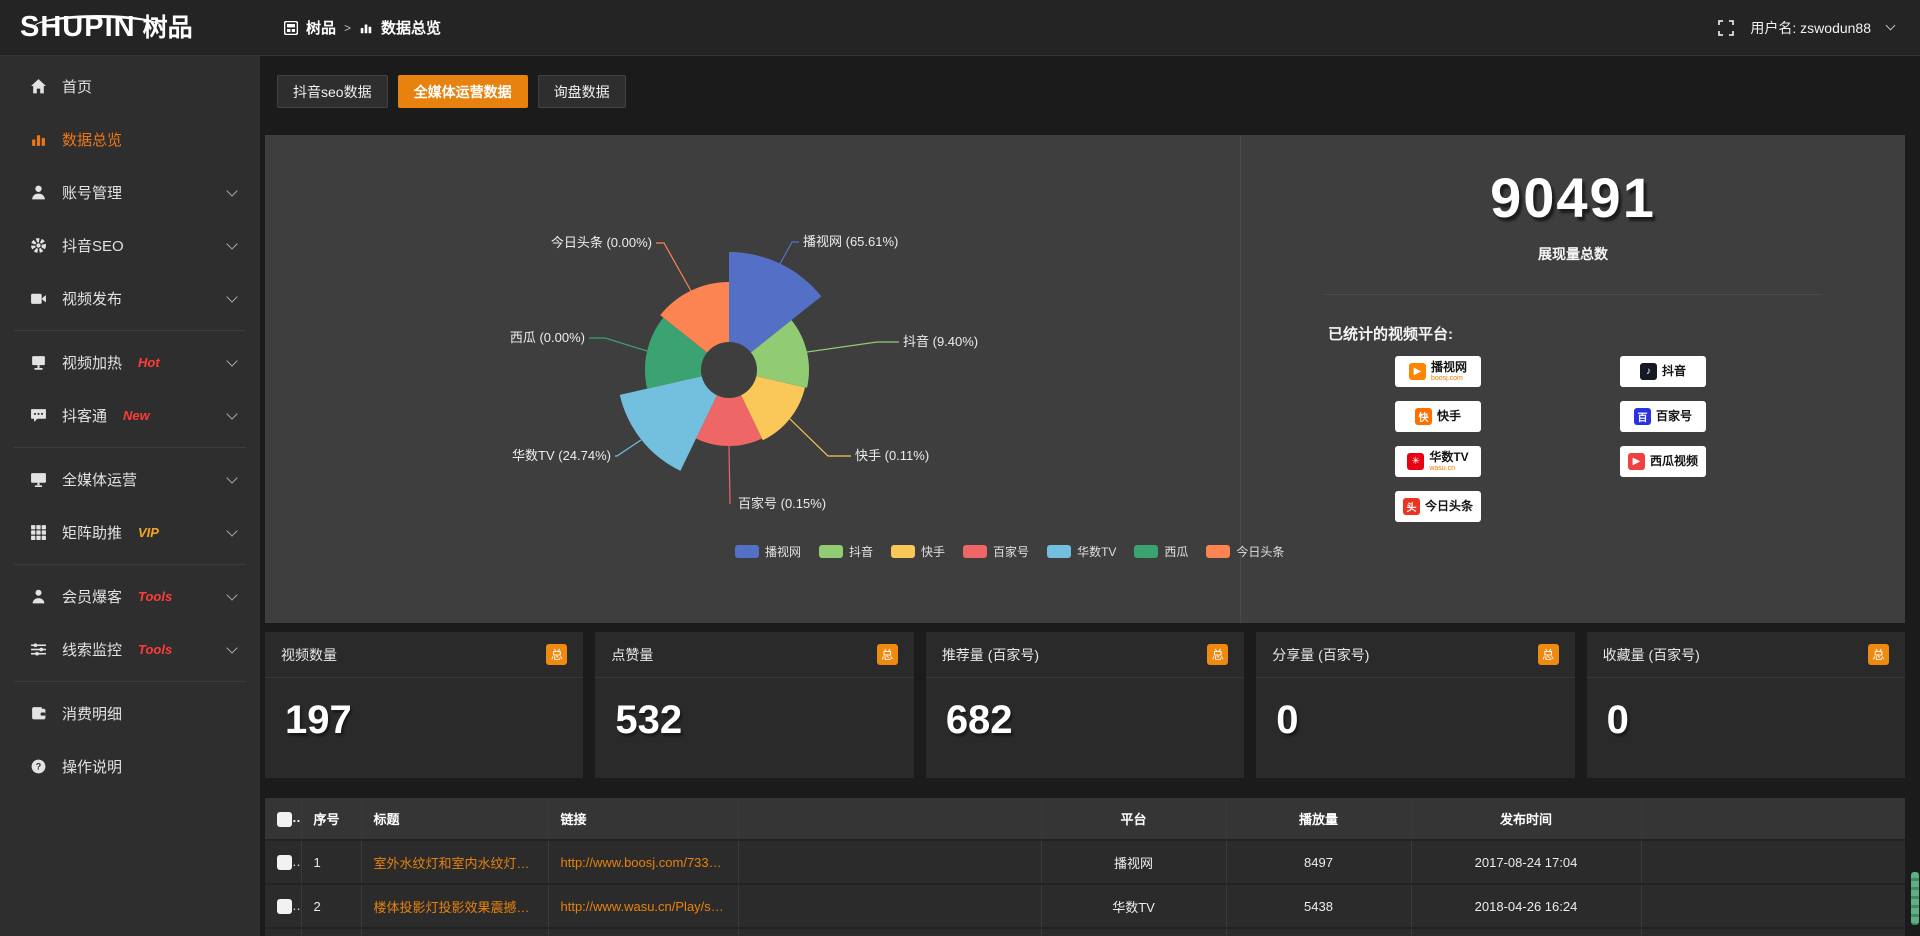 The width and height of the screenshot is (1920, 936). I want to click on sidebar-item-lead-monitor: 线索监控 Tools, so click(130, 649).